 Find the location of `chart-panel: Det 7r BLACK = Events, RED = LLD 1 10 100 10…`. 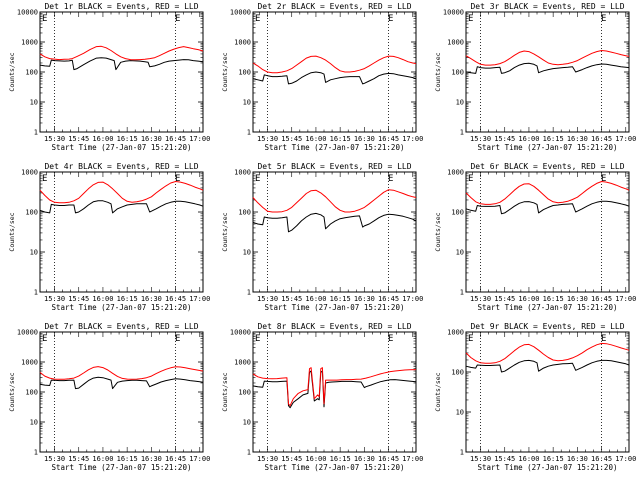

chart-panel: Det 7r BLACK = Events, RED = LLD 1 10 100 10… is located at coordinates (109, 397).